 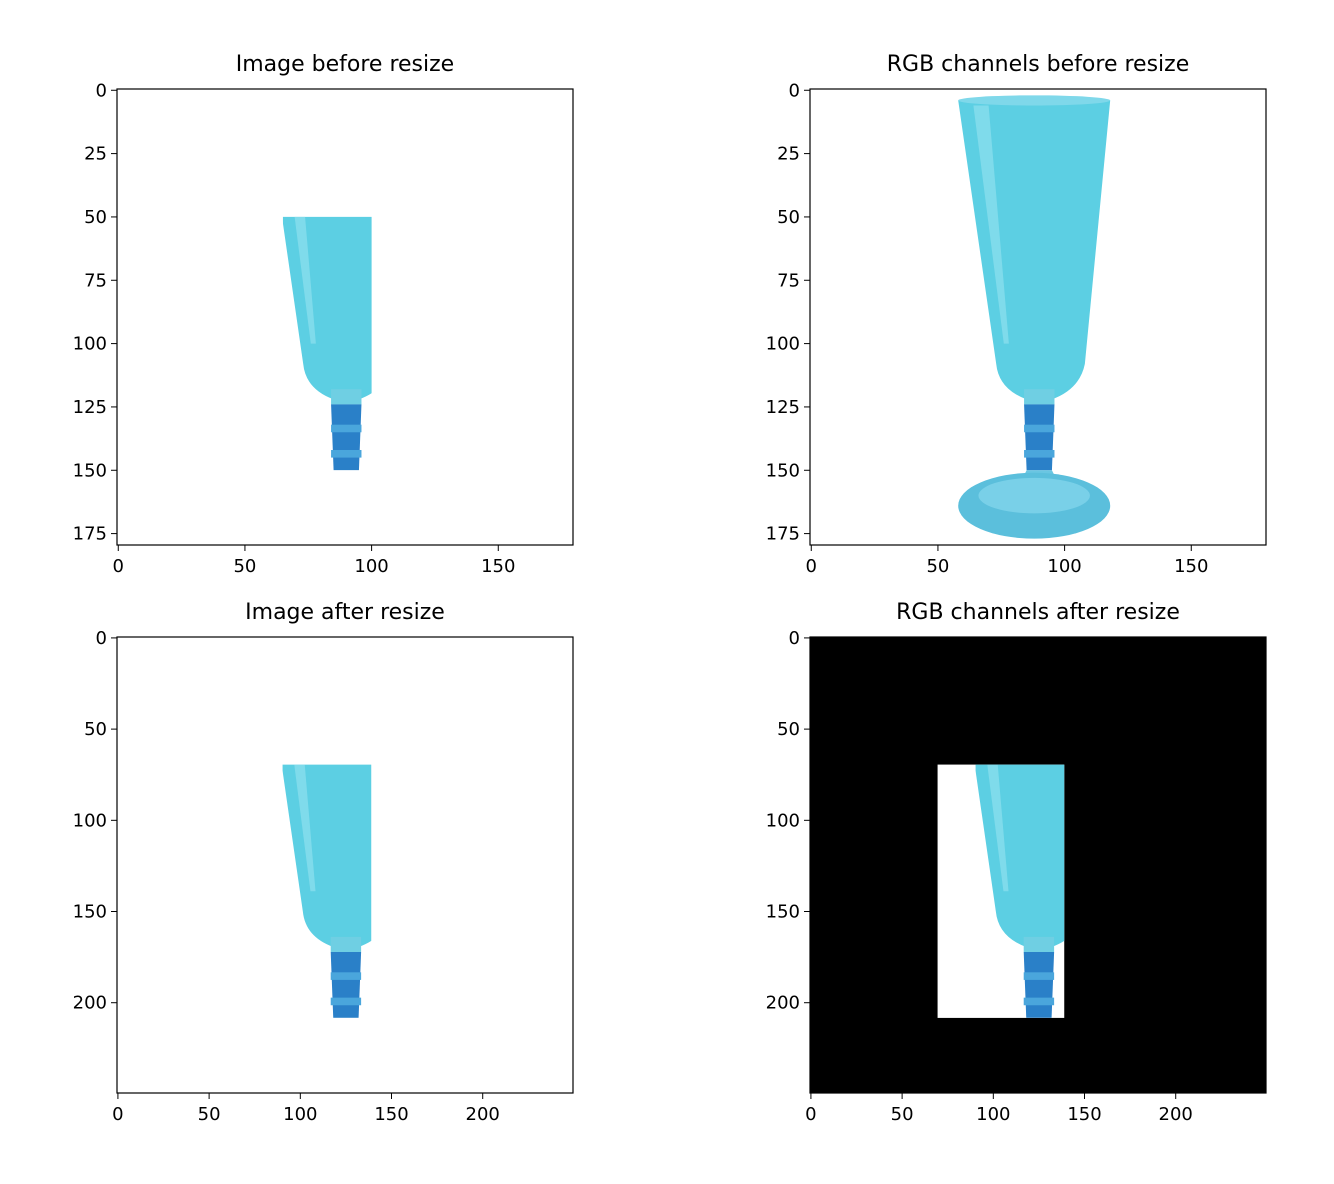 I want to click on subplot-title: RGB channels after resize, so click(x=1038, y=612).